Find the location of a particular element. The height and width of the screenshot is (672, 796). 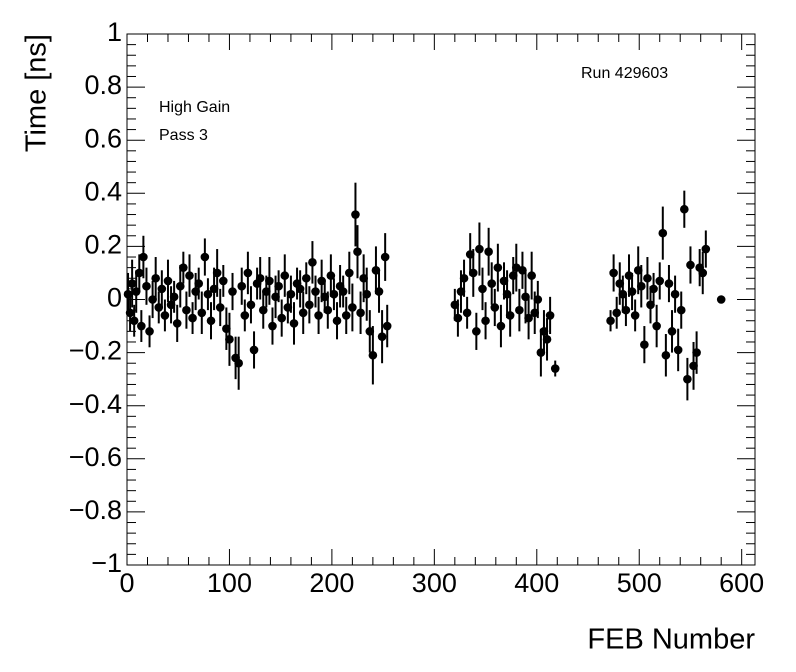

y-tick-label: 0 is located at coordinates (114, 298).